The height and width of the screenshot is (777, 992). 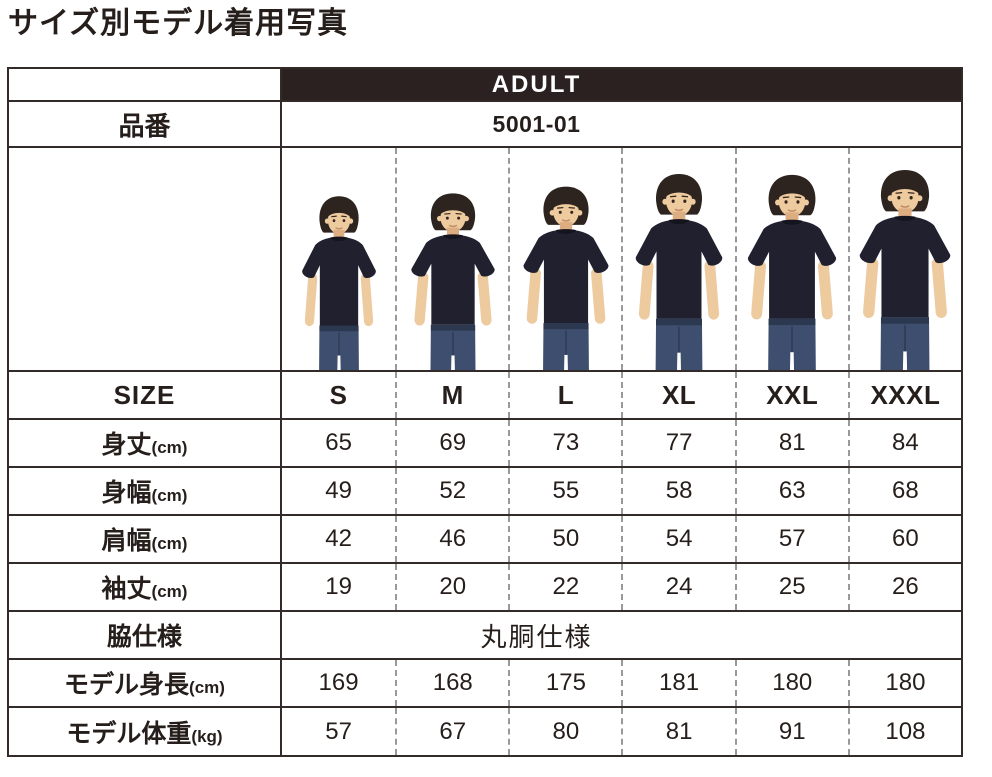 What do you see at coordinates (338, 538) in the screenshot?
I see `value-cell: 42` at bounding box center [338, 538].